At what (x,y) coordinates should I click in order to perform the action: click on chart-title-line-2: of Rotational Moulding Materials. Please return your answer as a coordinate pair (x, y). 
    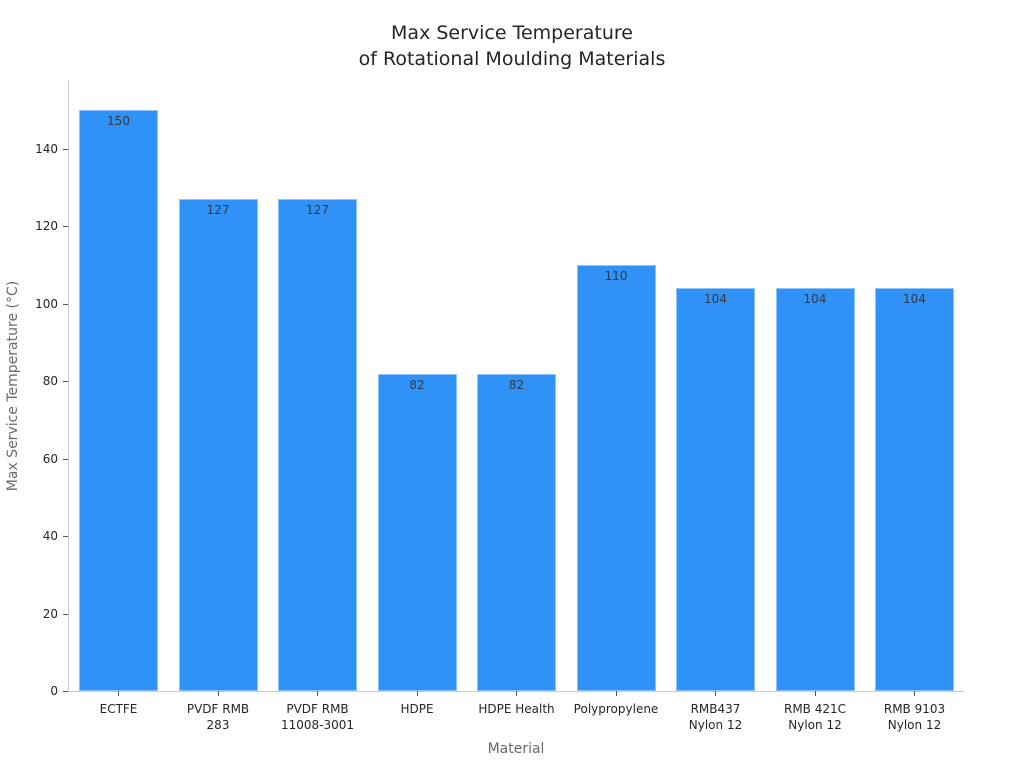
    Looking at the image, I should click on (512, 59).